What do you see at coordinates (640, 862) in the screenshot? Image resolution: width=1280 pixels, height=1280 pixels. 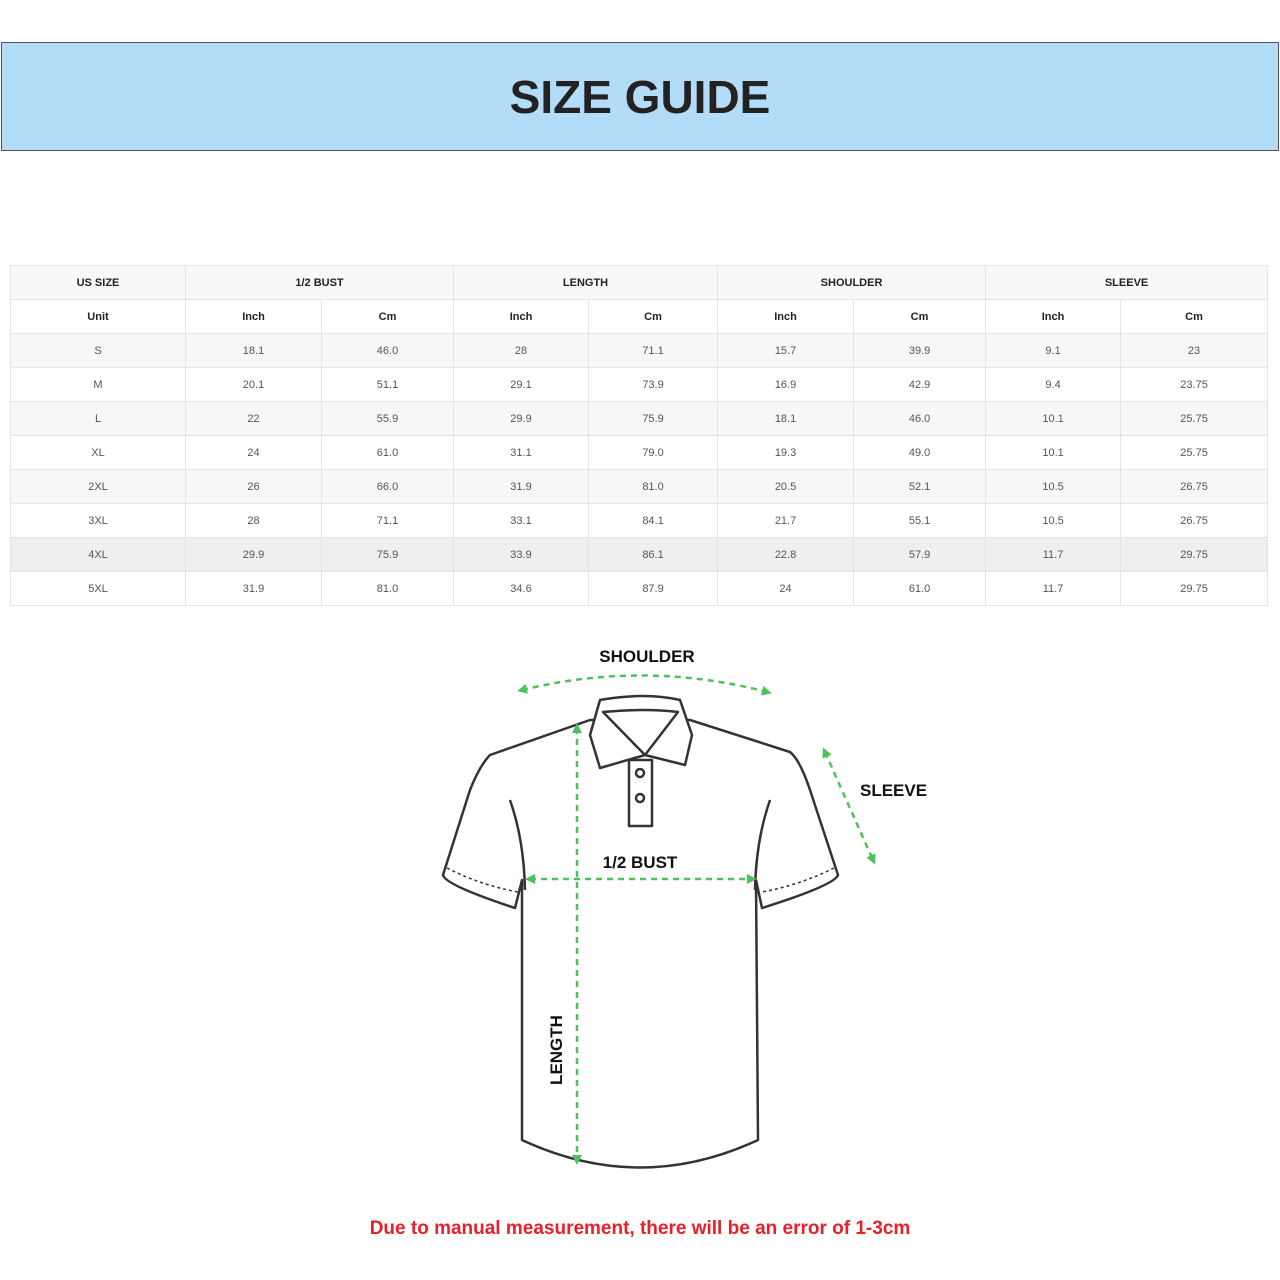 I see `bust-label: 1/2 BUST` at bounding box center [640, 862].